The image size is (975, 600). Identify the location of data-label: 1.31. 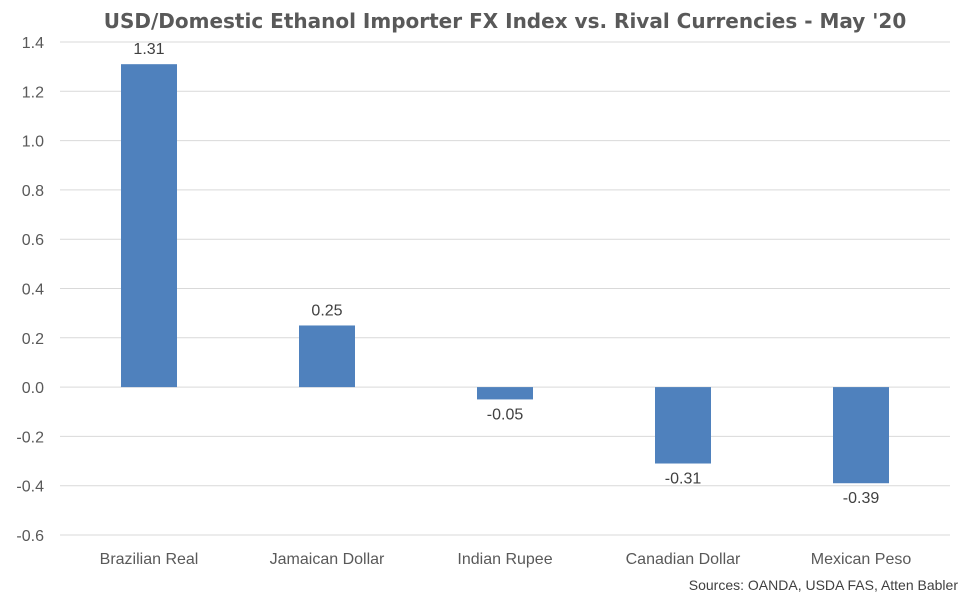
(148, 49).